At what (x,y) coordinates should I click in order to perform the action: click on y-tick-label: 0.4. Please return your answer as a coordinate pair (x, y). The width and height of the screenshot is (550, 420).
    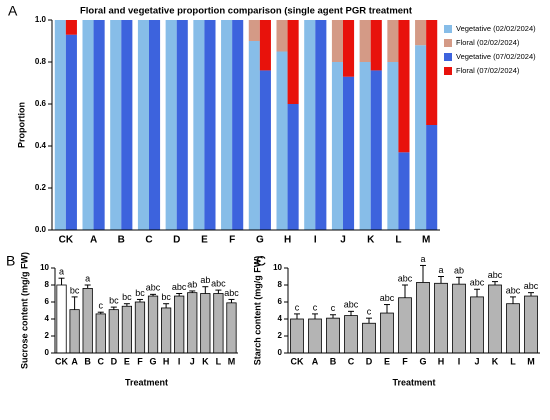
    Looking at the image, I should click on (41, 145).